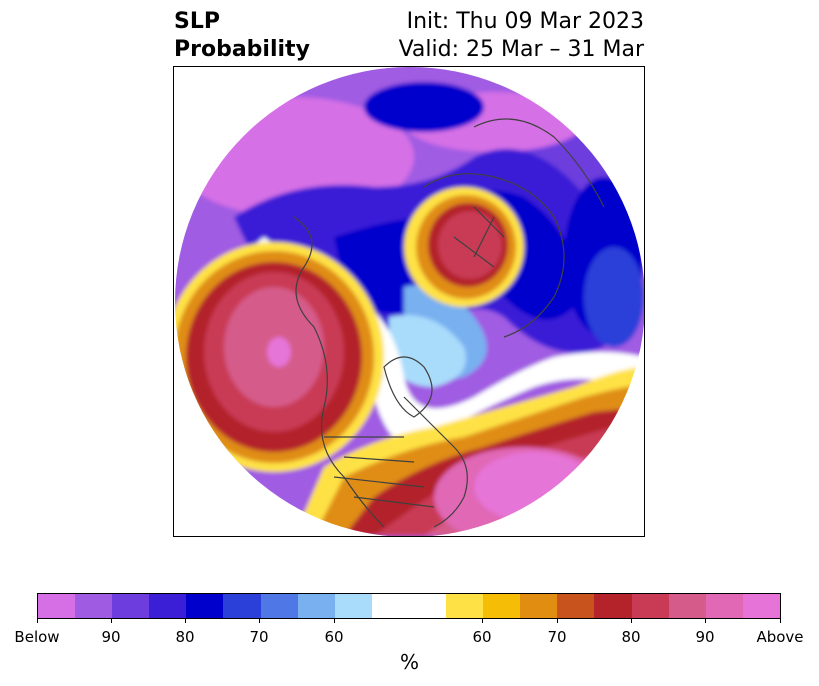 This screenshot has width=819, height=686. I want to click on coast-siberia, so click(539, 163).